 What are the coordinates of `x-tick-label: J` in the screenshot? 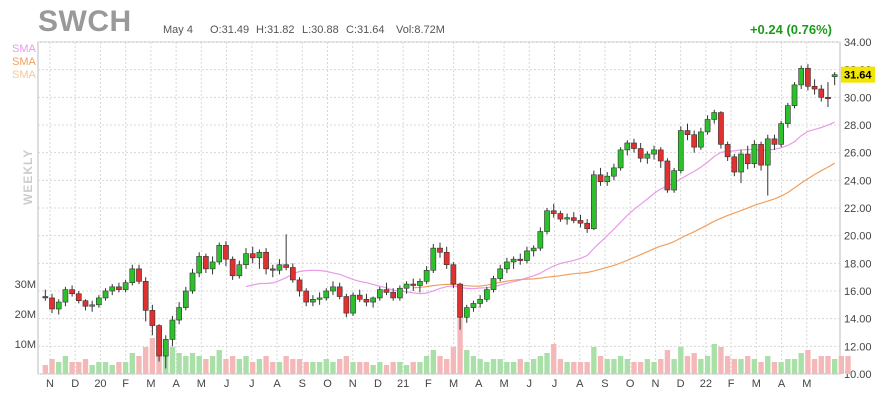 It's located at (530, 384).